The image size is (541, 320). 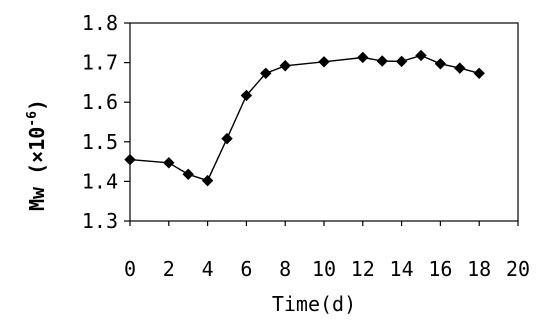 I want to click on y-axis-title-exponent: -6, so click(x=32, y=119).